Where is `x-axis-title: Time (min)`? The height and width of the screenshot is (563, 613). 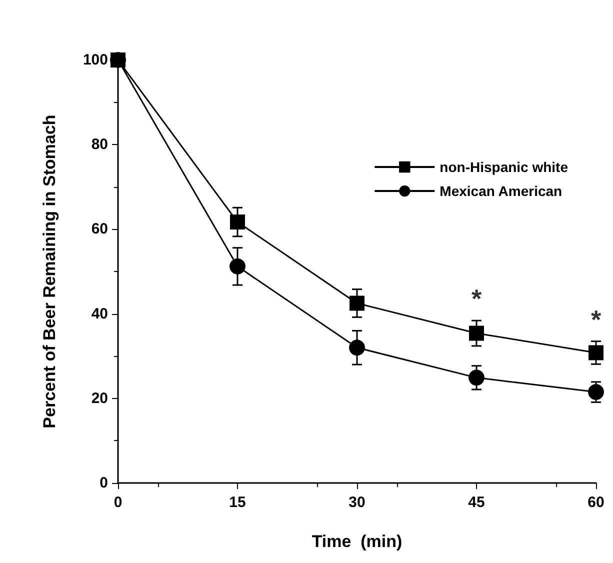 x-axis-title: Time (min) is located at coordinates (357, 541).